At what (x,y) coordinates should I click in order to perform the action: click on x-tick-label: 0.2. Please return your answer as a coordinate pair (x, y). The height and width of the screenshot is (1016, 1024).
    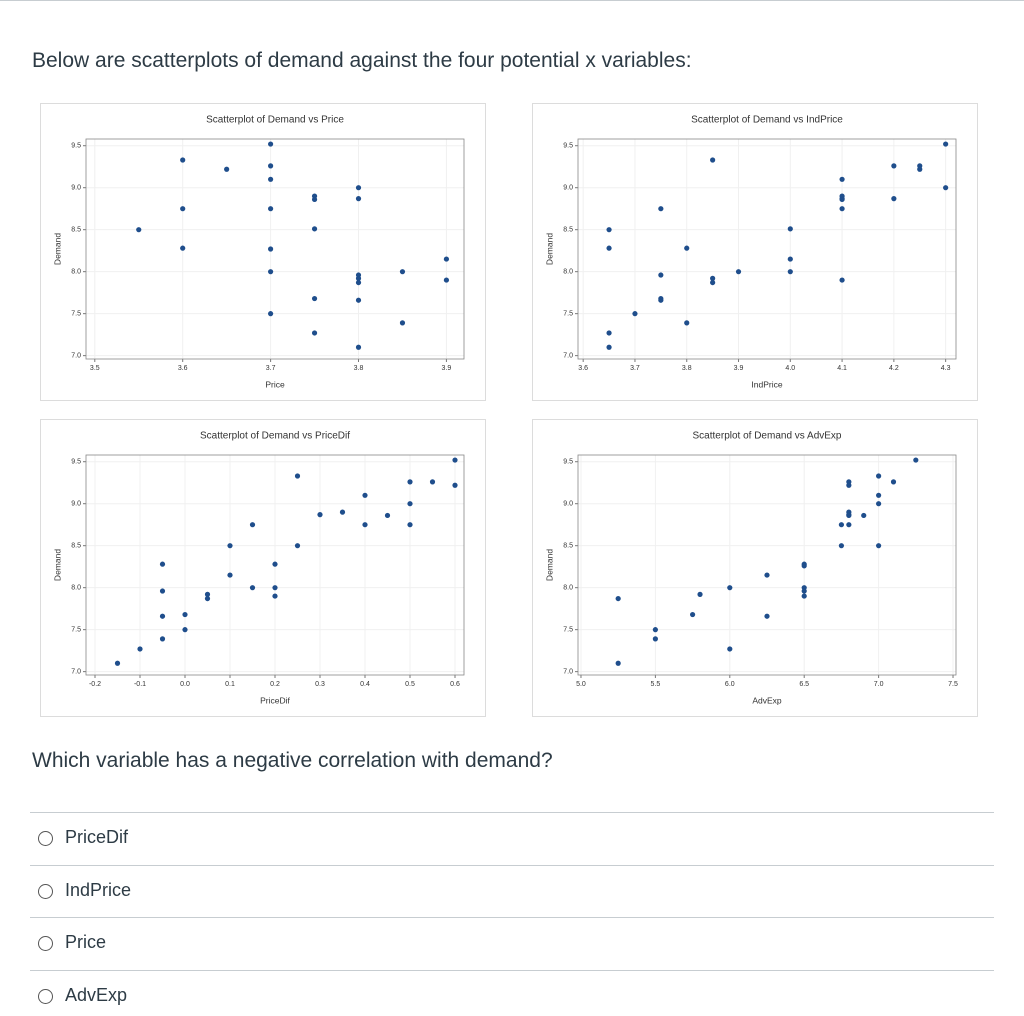
    Looking at the image, I should click on (275, 684).